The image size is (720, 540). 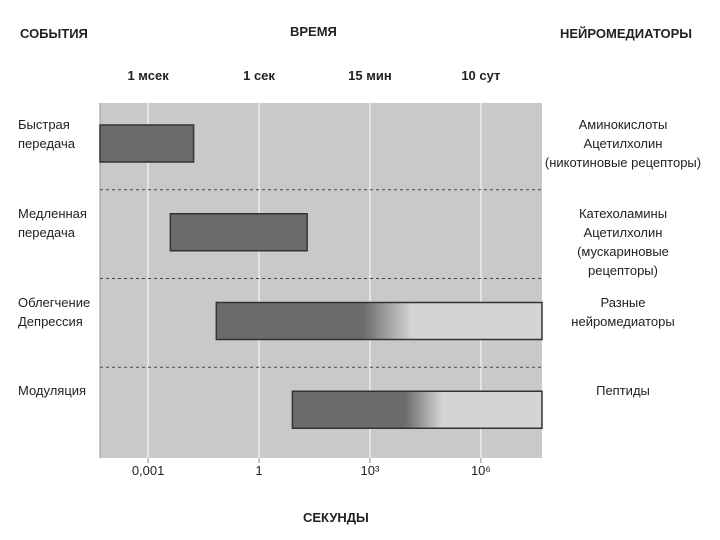 What do you see at coordinates (336, 517) in the screenshot?
I see `x-axis-label: СЕКУНДЫ` at bounding box center [336, 517].